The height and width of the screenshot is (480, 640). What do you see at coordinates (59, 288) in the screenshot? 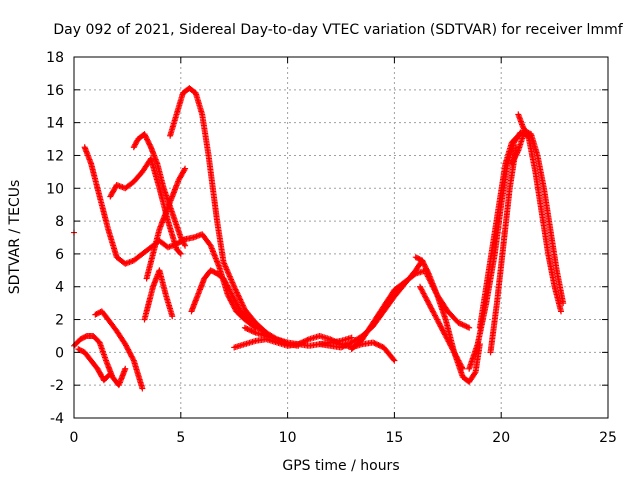
I see `y-tick-label: 4` at bounding box center [59, 288].